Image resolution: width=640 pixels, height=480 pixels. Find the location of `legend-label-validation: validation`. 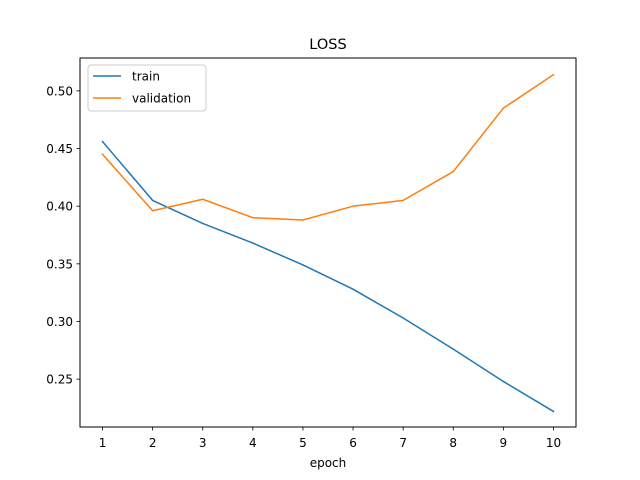

legend-label-validation: validation is located at coordinates (161, 99).